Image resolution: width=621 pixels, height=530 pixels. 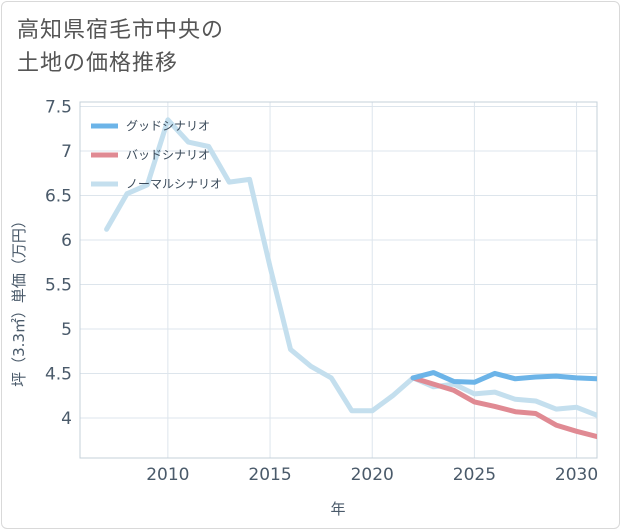 What do you see at coordinates (66, 330) in the screenshot?
I see `y-tick-label: 5` at bounding box center [66, 330].